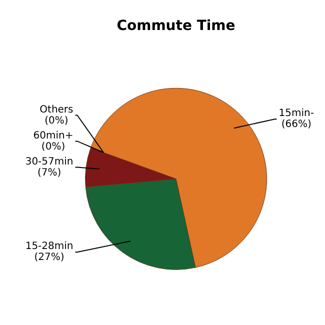 The width and height of the screenshot is (325, 325). Describe the element at coordinates (49, 172) in the screenshot. I see `data-label: (7%)` at that location.